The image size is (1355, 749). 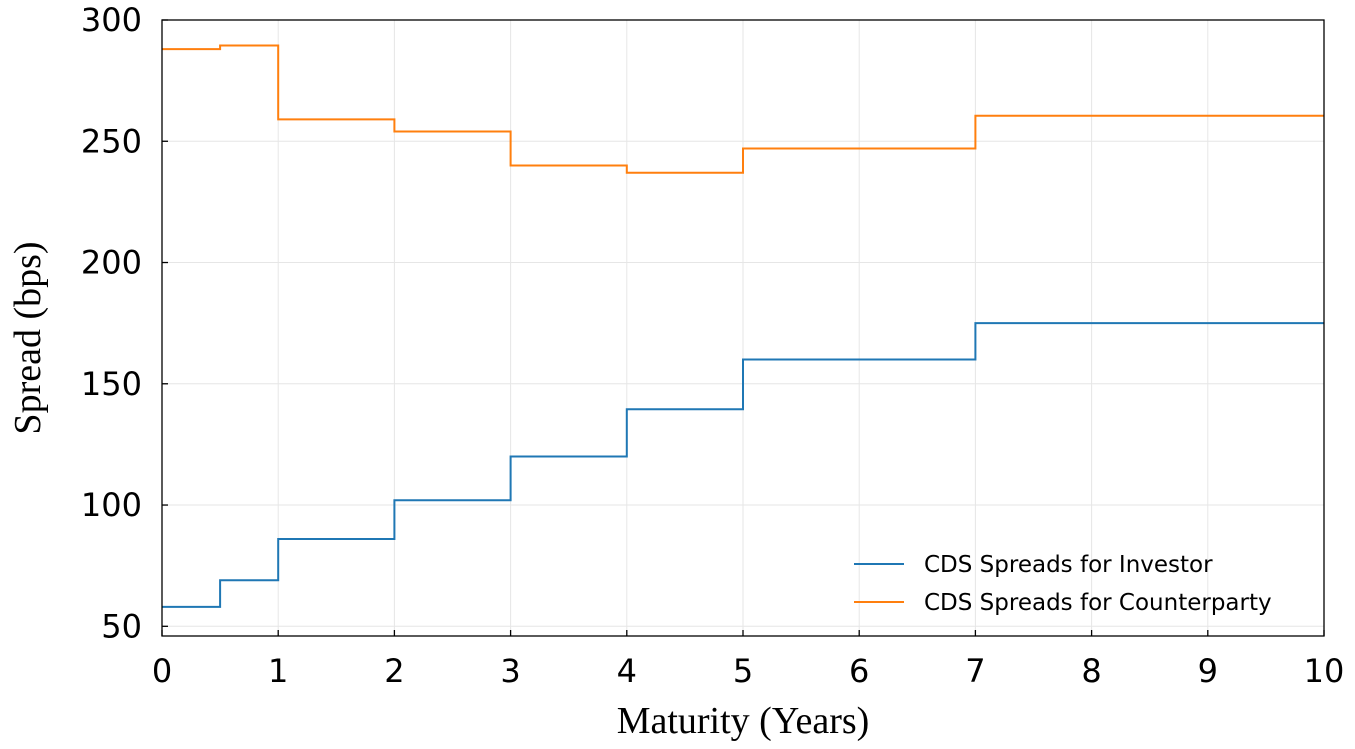 What do you see at coordinates (121, 626) in the screenshot?
I see `y-tick-label: 50` at bounding box center [121, 626].